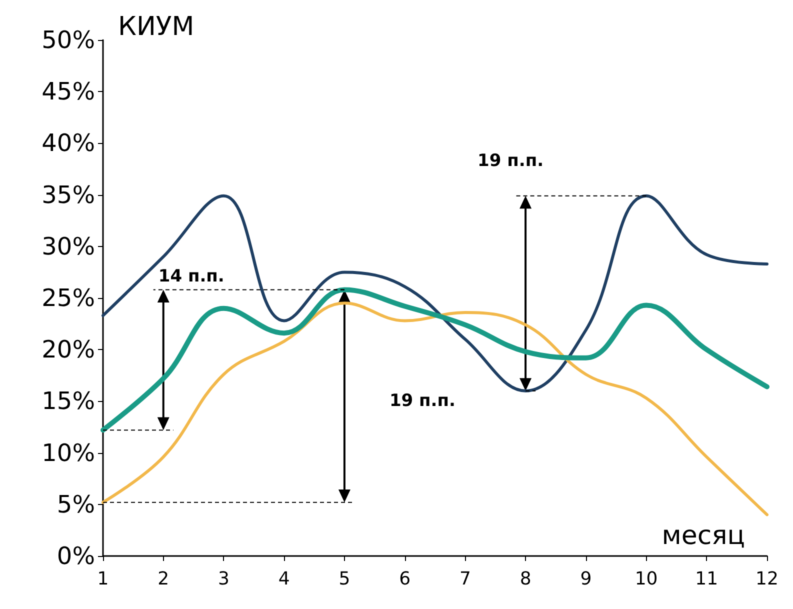 This screenshot has height=609, width=793. What do you see at coordinates (68, 350) in the screenshot?
I see `y-tick-label: 20%` at bounding box center [68, 350].